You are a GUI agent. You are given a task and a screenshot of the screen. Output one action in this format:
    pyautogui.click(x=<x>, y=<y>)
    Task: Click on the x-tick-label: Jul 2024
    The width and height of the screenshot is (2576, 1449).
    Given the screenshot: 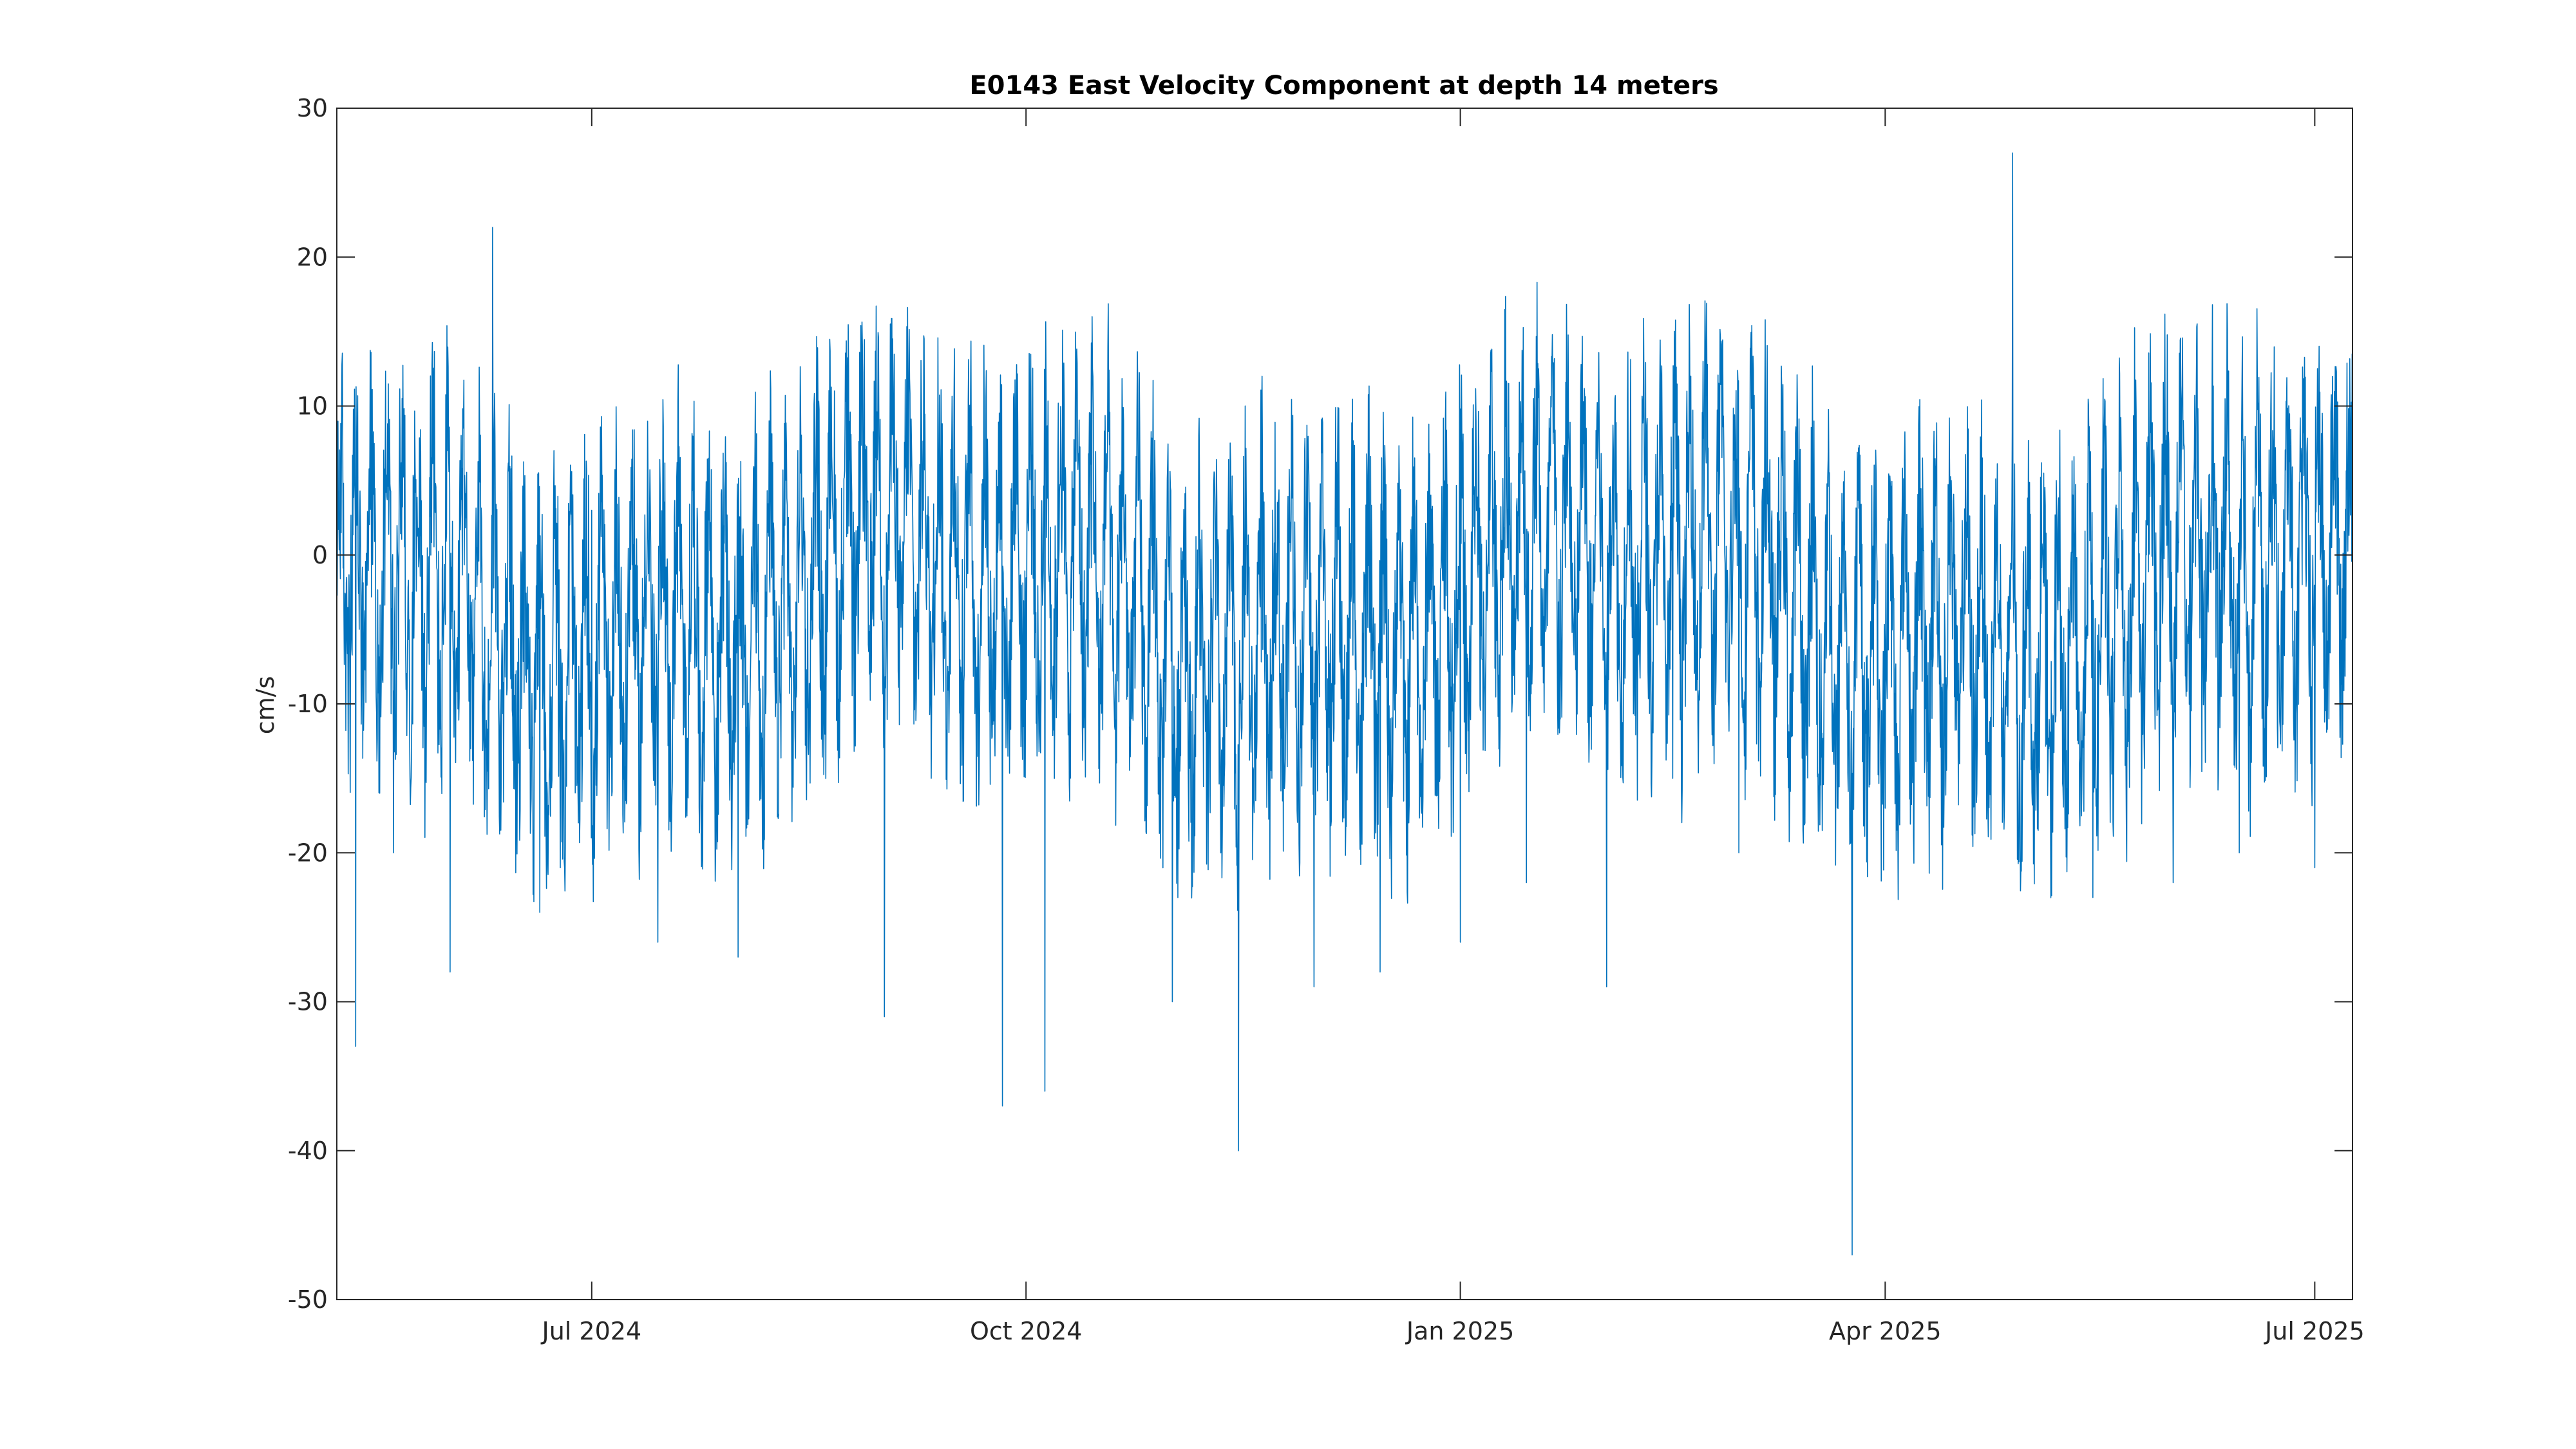 What is the action you would take?
    pyautogui.click(x=591, y=1331)
    